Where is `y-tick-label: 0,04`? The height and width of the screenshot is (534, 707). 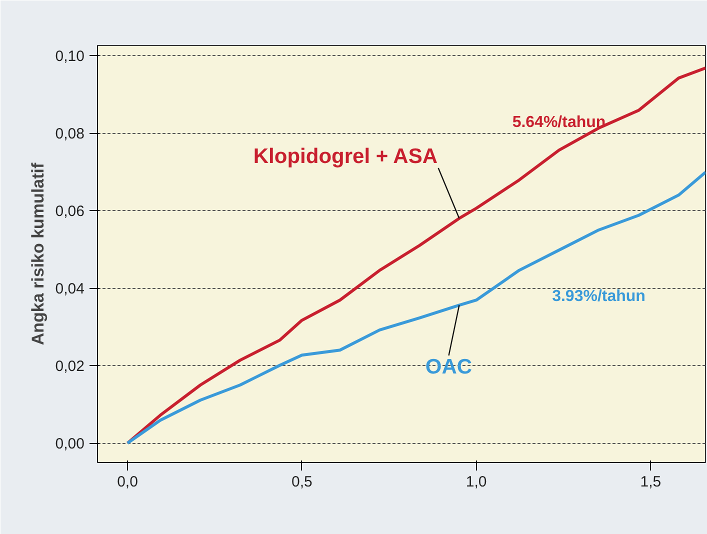
y-tick-label: 0,04 is located at coordinates (70, 289).